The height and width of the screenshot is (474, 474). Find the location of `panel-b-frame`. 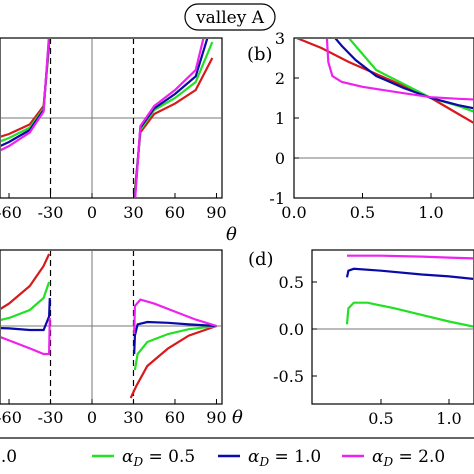

panel-b-frame is located at coordinates (383, 118).